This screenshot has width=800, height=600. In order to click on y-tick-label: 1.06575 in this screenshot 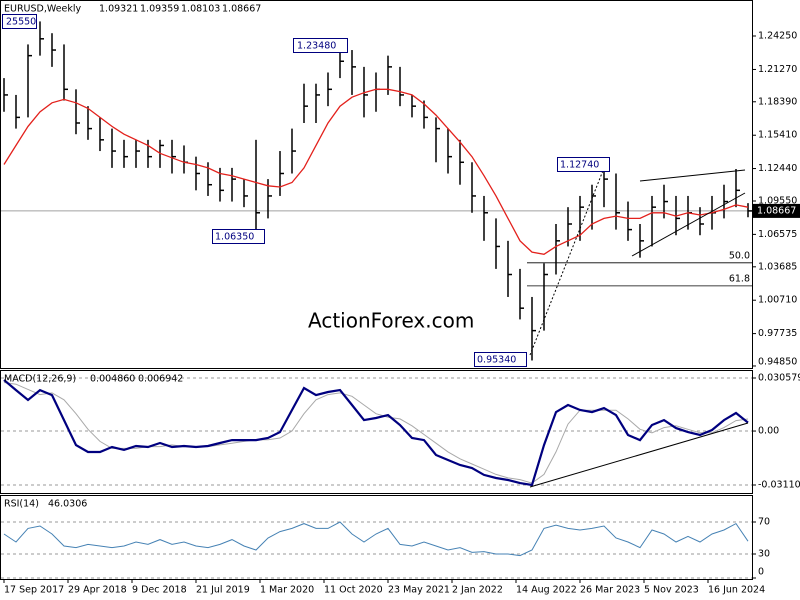, I will do `click(777, 234)`.